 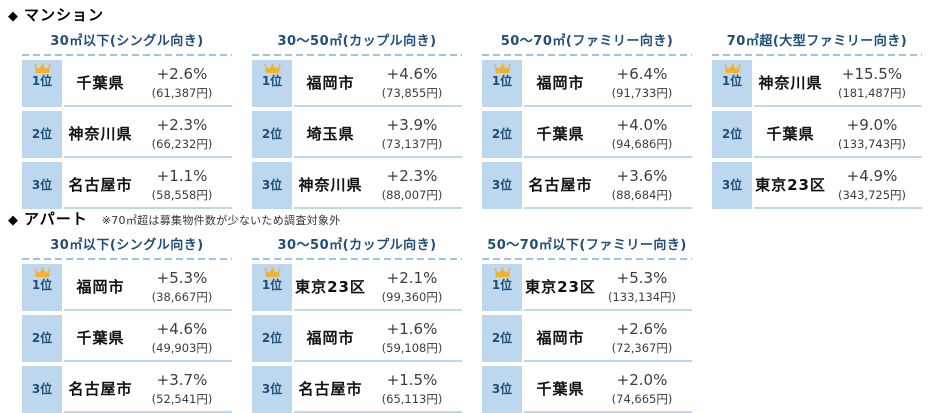 What do you see at coordinates (872, 144) in the screenshot?
I see `average-rent: (133,743円)` at bounding box center [872, 144].